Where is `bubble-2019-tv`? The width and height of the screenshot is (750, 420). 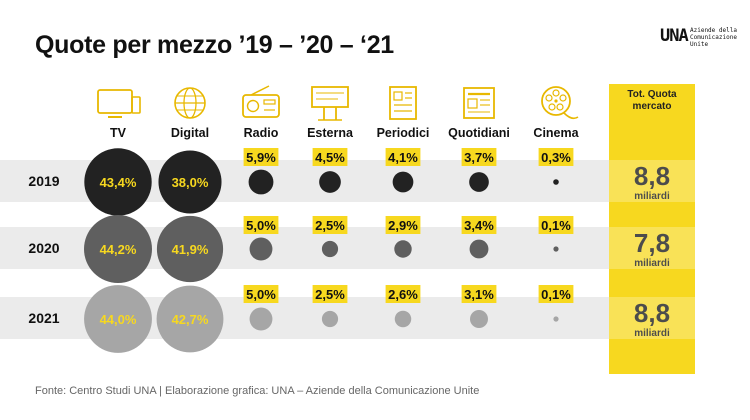
bubble-2019-tv is located at coordinates (118, 182).